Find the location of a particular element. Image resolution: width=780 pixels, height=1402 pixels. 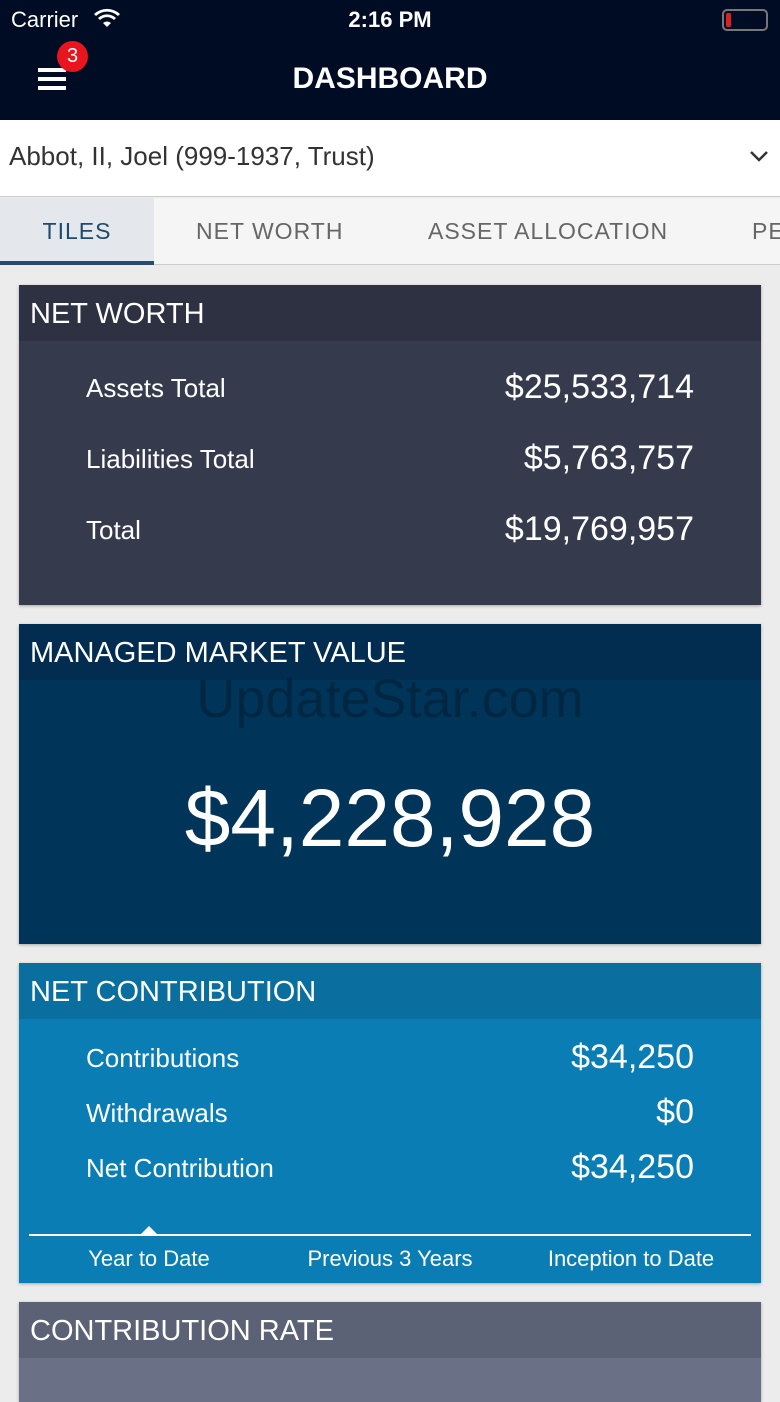

wifi-icon is located at coordinates (107, 17).